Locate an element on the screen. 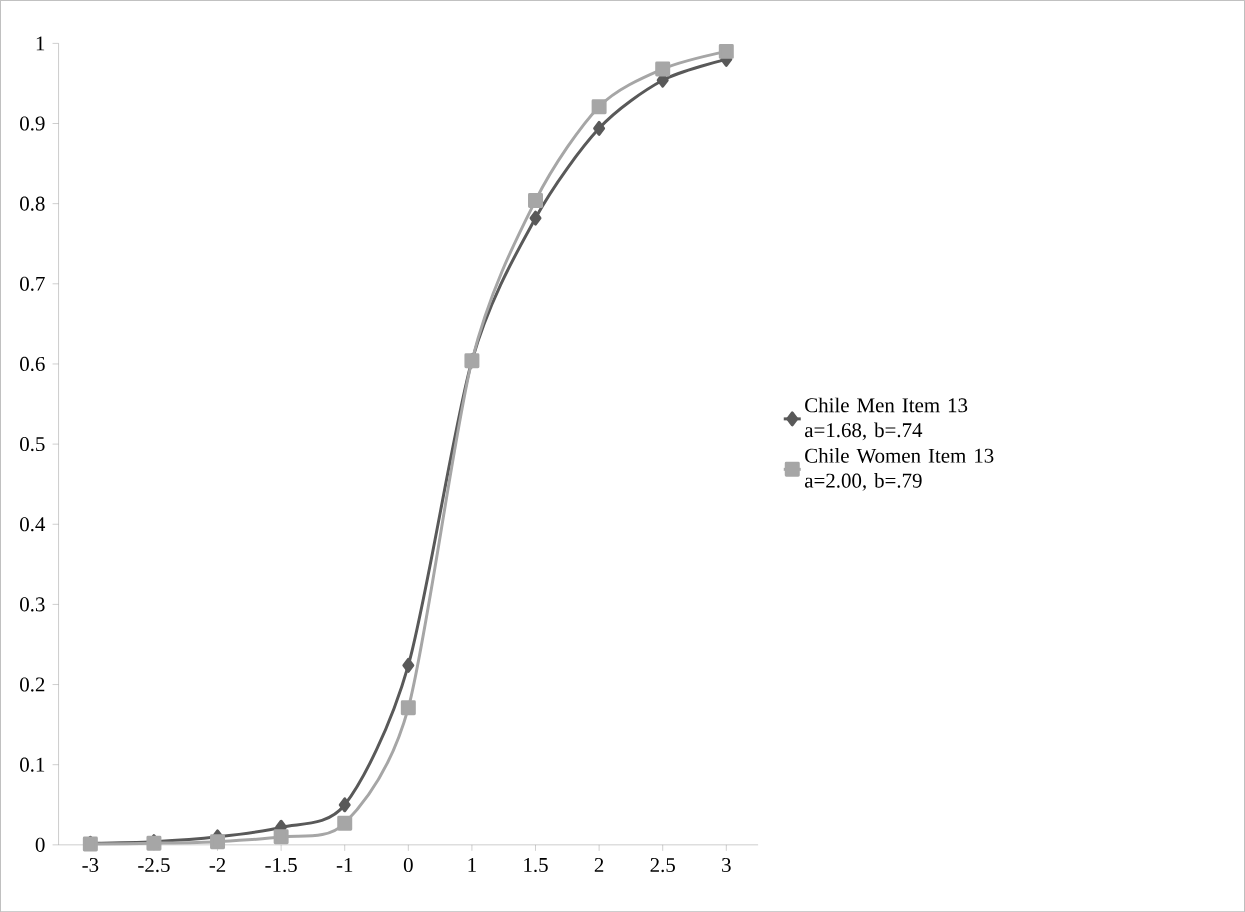 This screenshot has height=912, width=1245. x-tick-label: -2 is located at coordinates (217, 864).